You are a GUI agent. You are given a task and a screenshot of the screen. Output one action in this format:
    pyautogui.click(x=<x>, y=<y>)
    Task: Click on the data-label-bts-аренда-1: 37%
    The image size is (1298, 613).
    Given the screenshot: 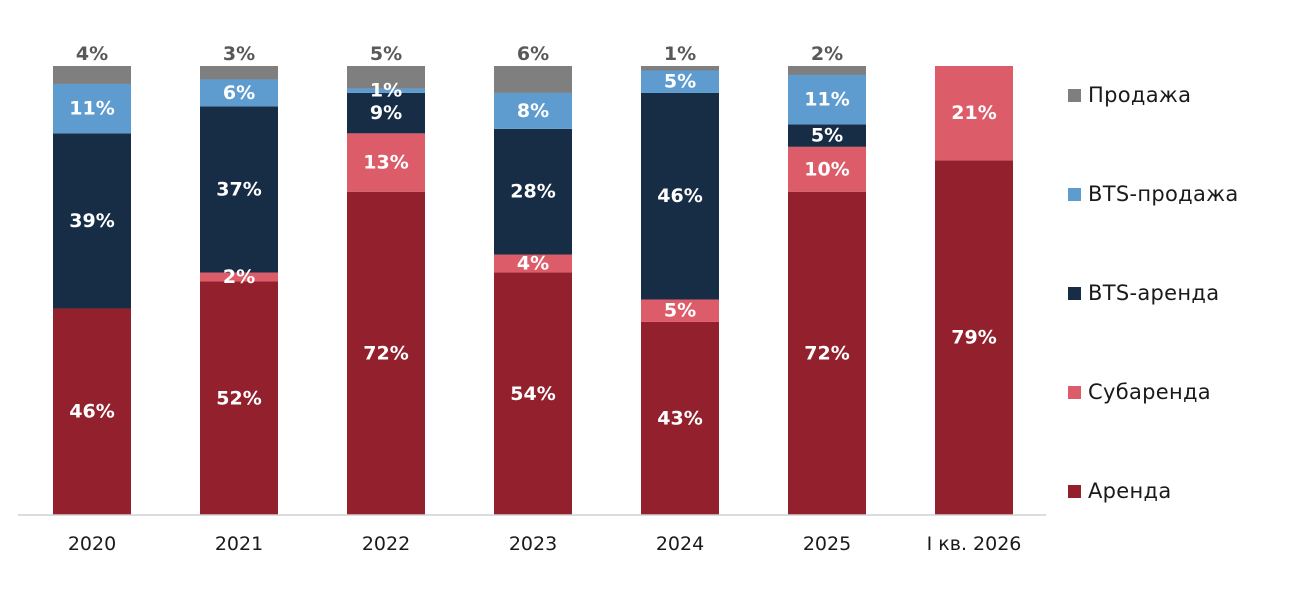 What is the action you would take?
    pyautogui.click(x=238, y=189)
    